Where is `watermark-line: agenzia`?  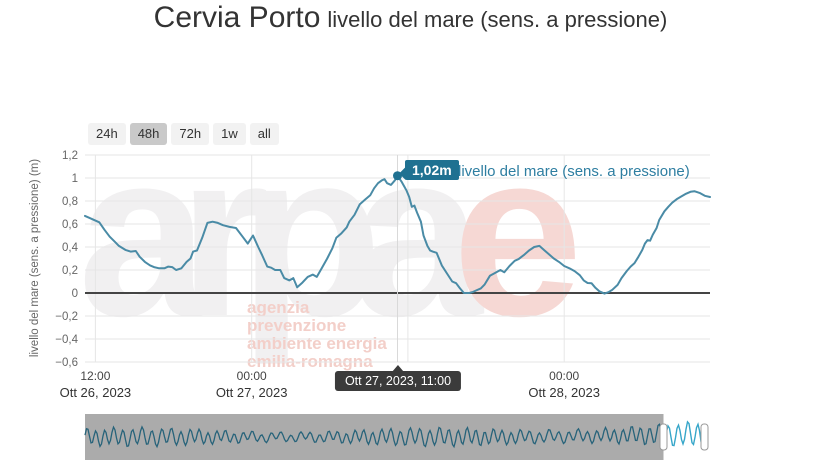 watermark-line: agenzia is located at coordinates (317, 308).